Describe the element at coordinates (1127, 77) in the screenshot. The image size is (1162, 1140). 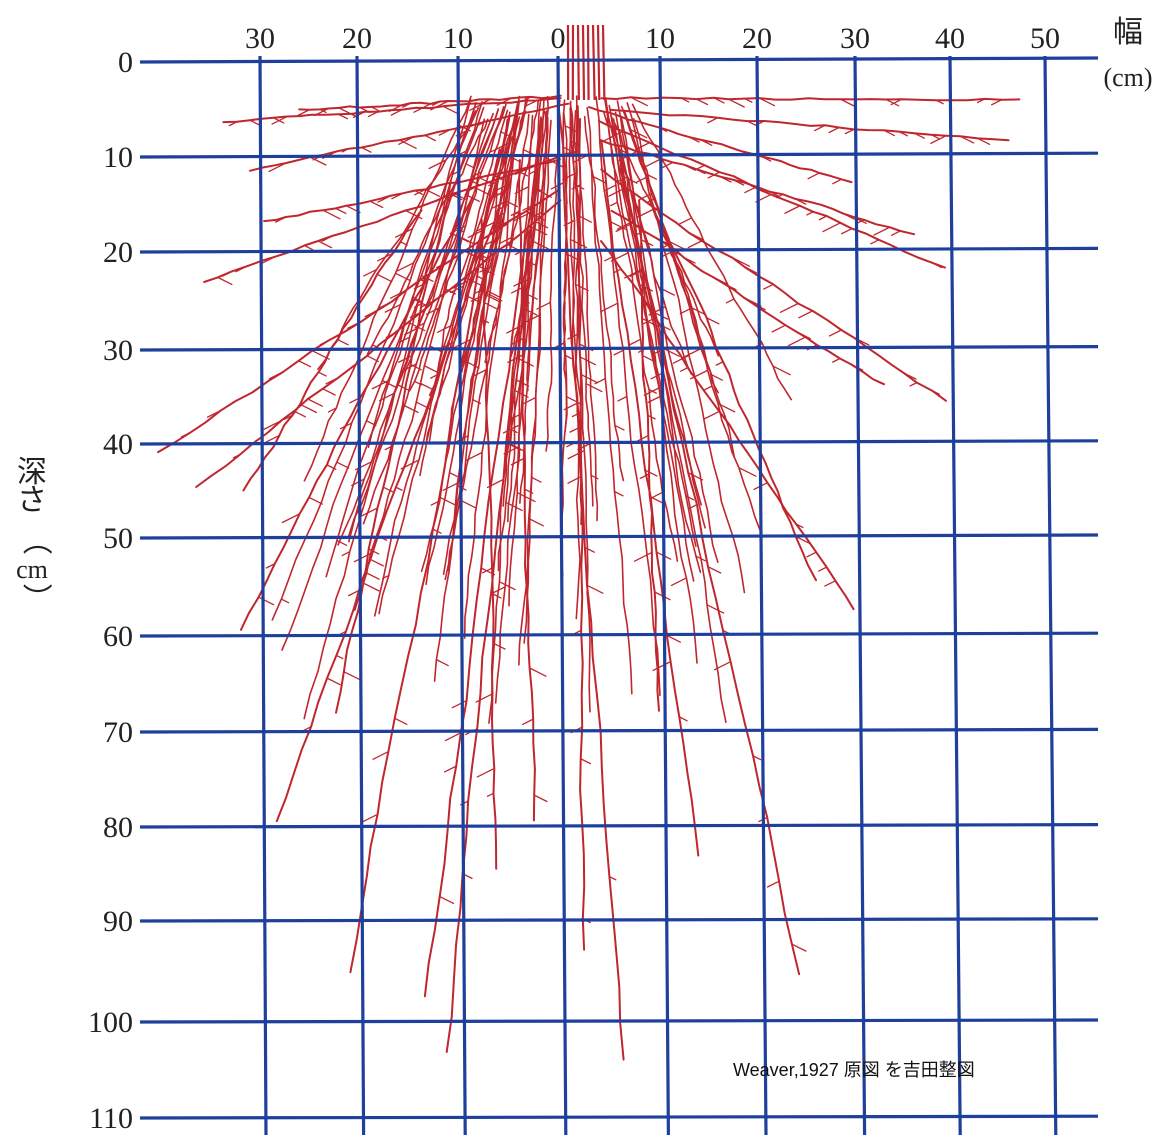
I see `width-axis-unit: (cm)` at that location.